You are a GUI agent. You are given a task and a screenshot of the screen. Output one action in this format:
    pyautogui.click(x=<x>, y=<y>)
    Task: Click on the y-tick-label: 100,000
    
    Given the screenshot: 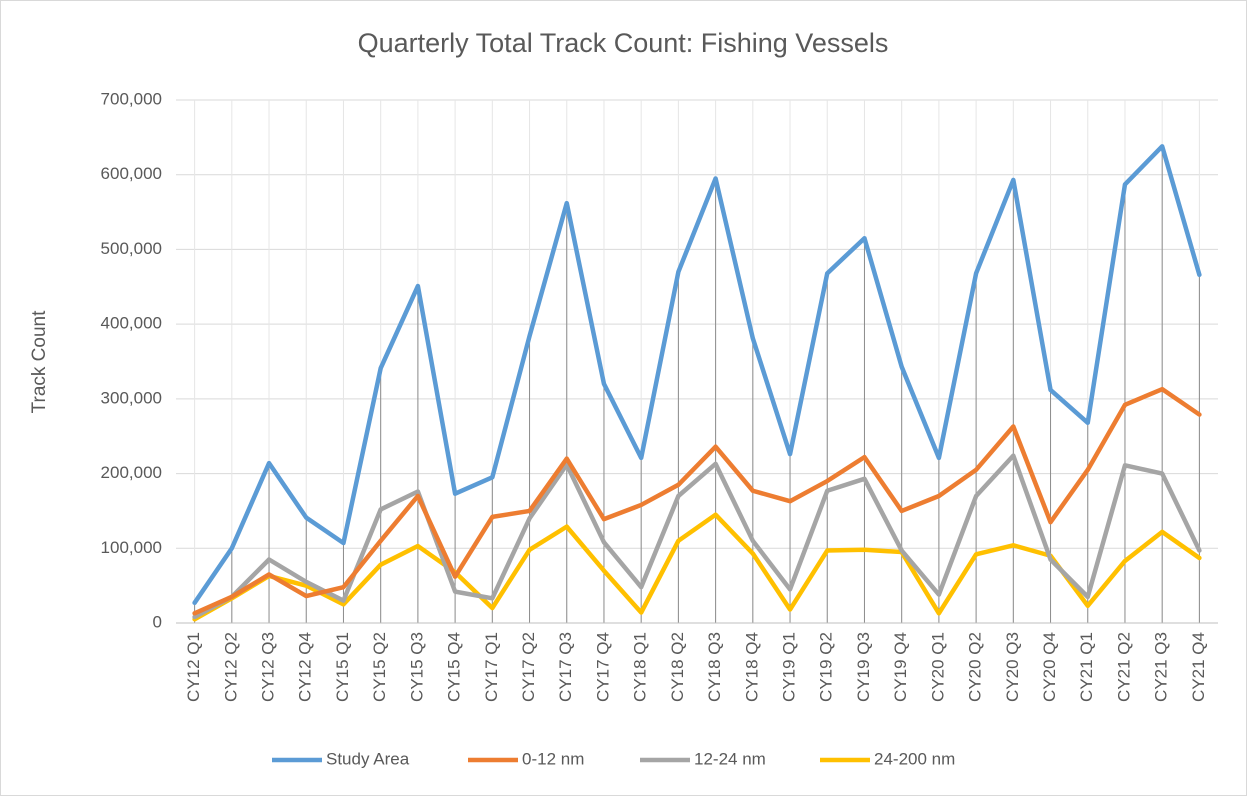 What is the action you would take?
    pyautogui.click(x=131, y=547)
    